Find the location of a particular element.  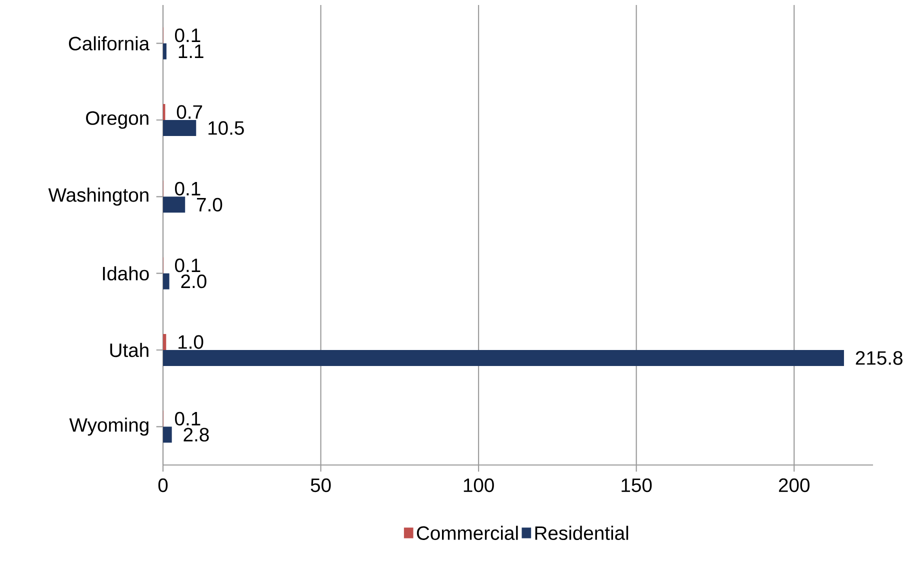

data-label: 2.8 is located at coordinates (196, 435).